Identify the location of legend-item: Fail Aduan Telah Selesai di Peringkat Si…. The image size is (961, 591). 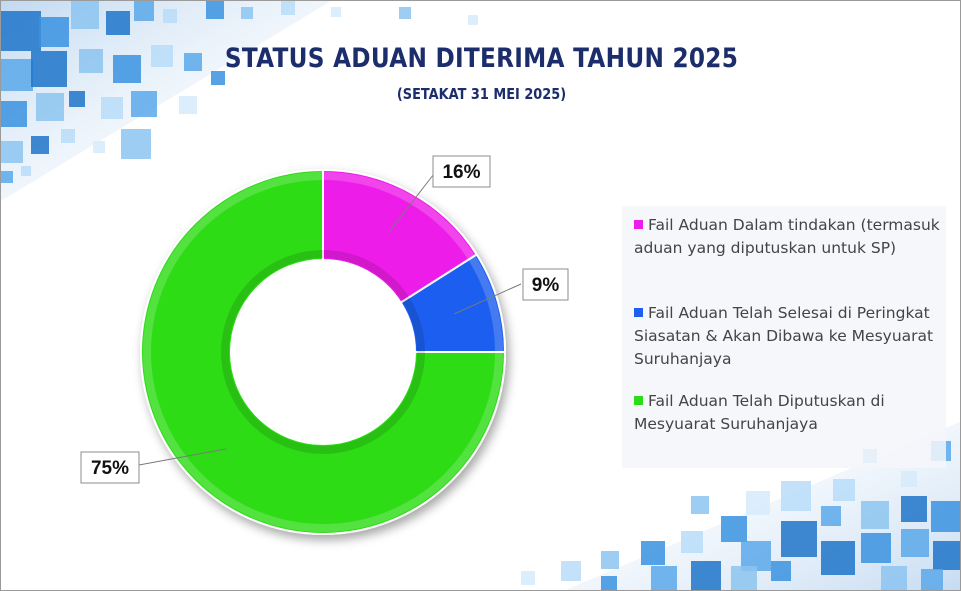
(787, 336).